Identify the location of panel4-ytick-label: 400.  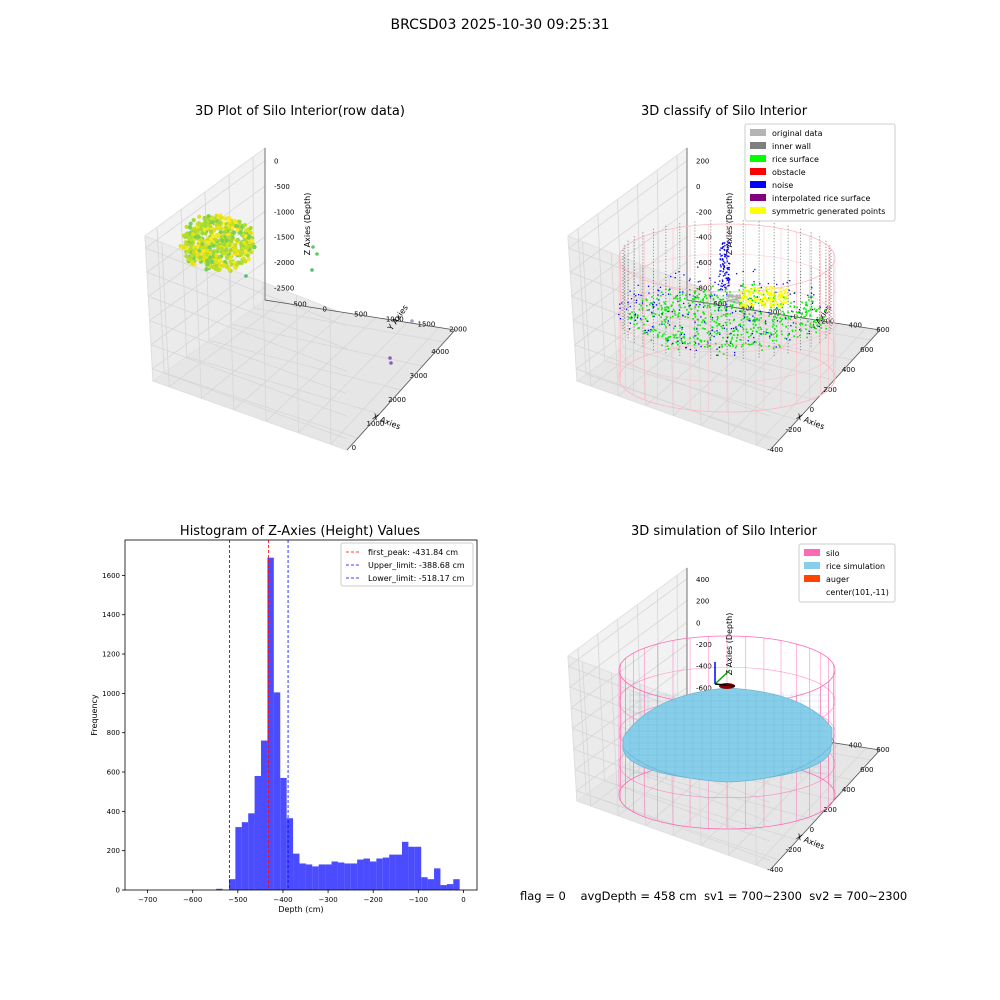
(855, 746).